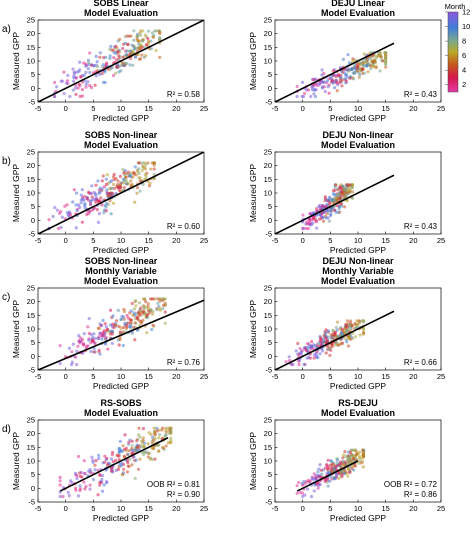 The image size is (474, 540). What do you see at coordinates (38, 108) in the screenshot?
I see `x-tick-label: -5` at bounding box center [38, 108].